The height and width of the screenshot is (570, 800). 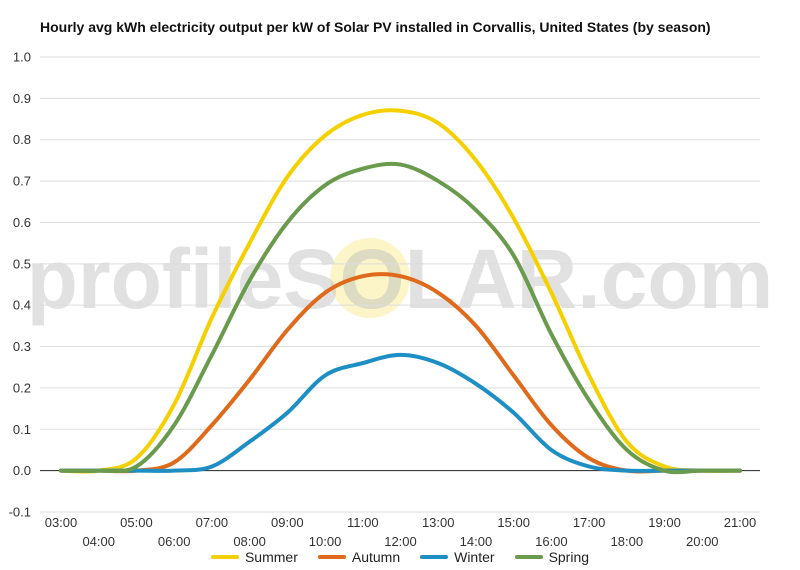 What do you see at coordinates (740, 522) in the screenshot?
I see `x-tick-label: 21:00` at bounding box center [740, 522].